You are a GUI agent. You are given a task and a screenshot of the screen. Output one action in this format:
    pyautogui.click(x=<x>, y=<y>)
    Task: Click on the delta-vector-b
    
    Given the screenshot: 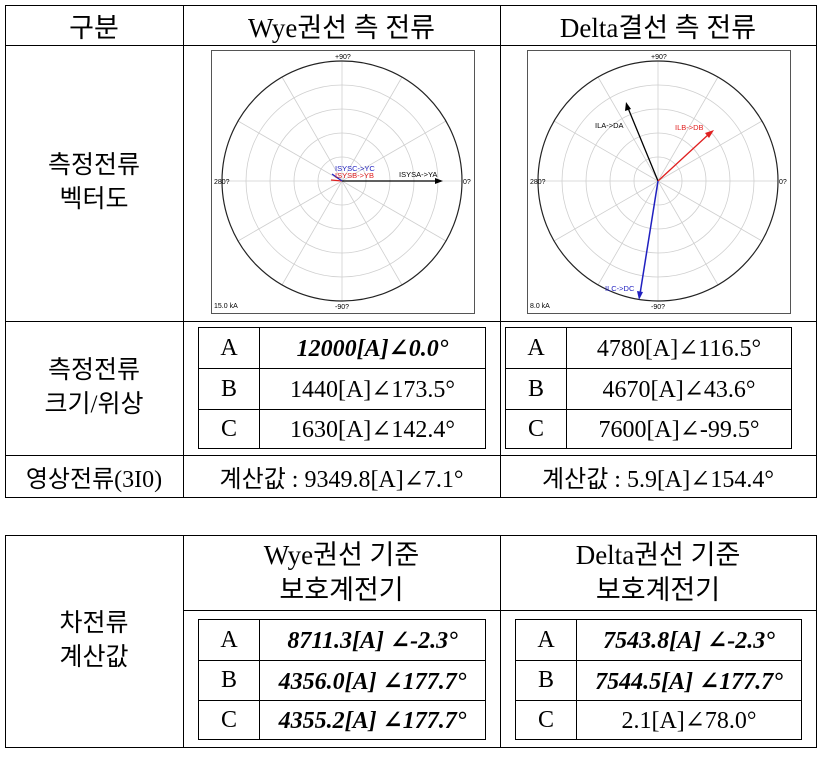 What is the action you would take?
    pyautogui.click(x=683, y=157)
    